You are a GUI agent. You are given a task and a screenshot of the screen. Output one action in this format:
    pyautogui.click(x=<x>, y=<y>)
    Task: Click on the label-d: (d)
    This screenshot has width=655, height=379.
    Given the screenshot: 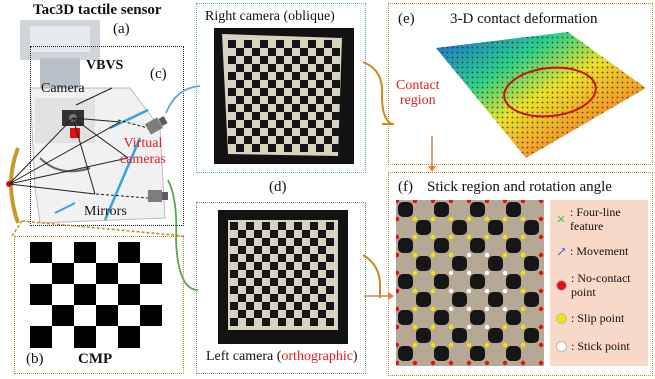 What is the action you would take?
    pyautogui.click(x=278, y=187)
    